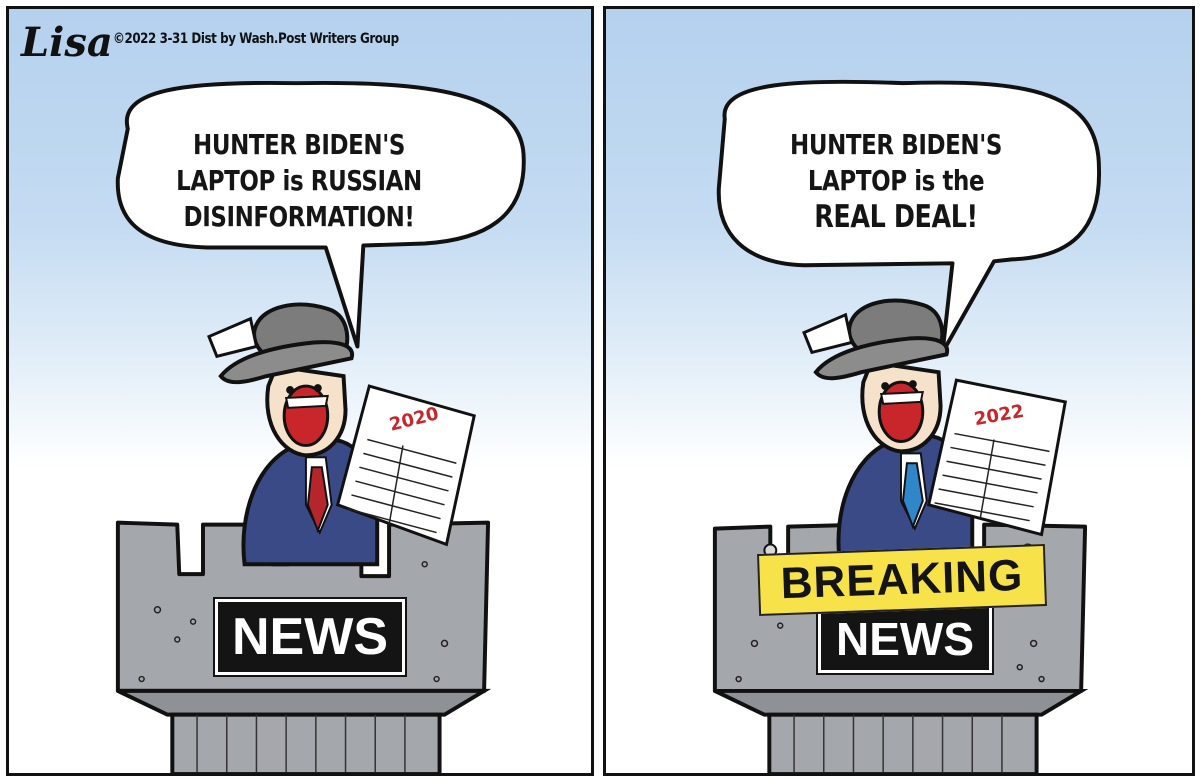 The width and height of the screenshot is (1201, 784). I want to click on speech-line: LAPTOP is RUSSIAN, so click(299, 180).